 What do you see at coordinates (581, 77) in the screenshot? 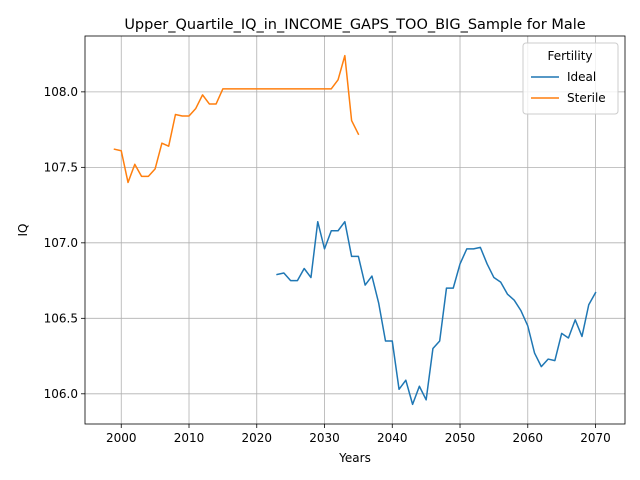
I see `legend-label-ideal: Ideal` at bounding box center [581, 77].